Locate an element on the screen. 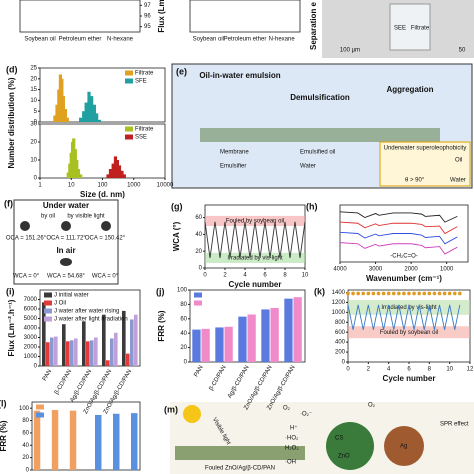  y-tick-label: 200 is located at coordinates (340, 353).